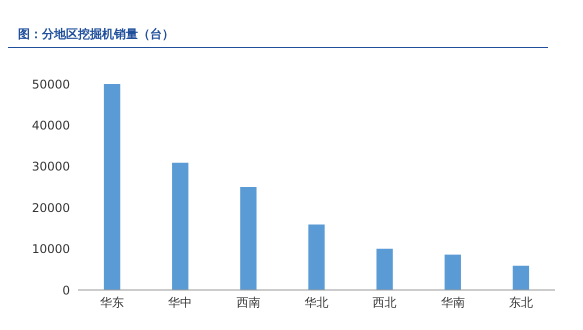 The image size is (583, 330). Describe the element at coordinates (316, 303) in the screenshot. I see `x-tick-label: 华北` at that location.